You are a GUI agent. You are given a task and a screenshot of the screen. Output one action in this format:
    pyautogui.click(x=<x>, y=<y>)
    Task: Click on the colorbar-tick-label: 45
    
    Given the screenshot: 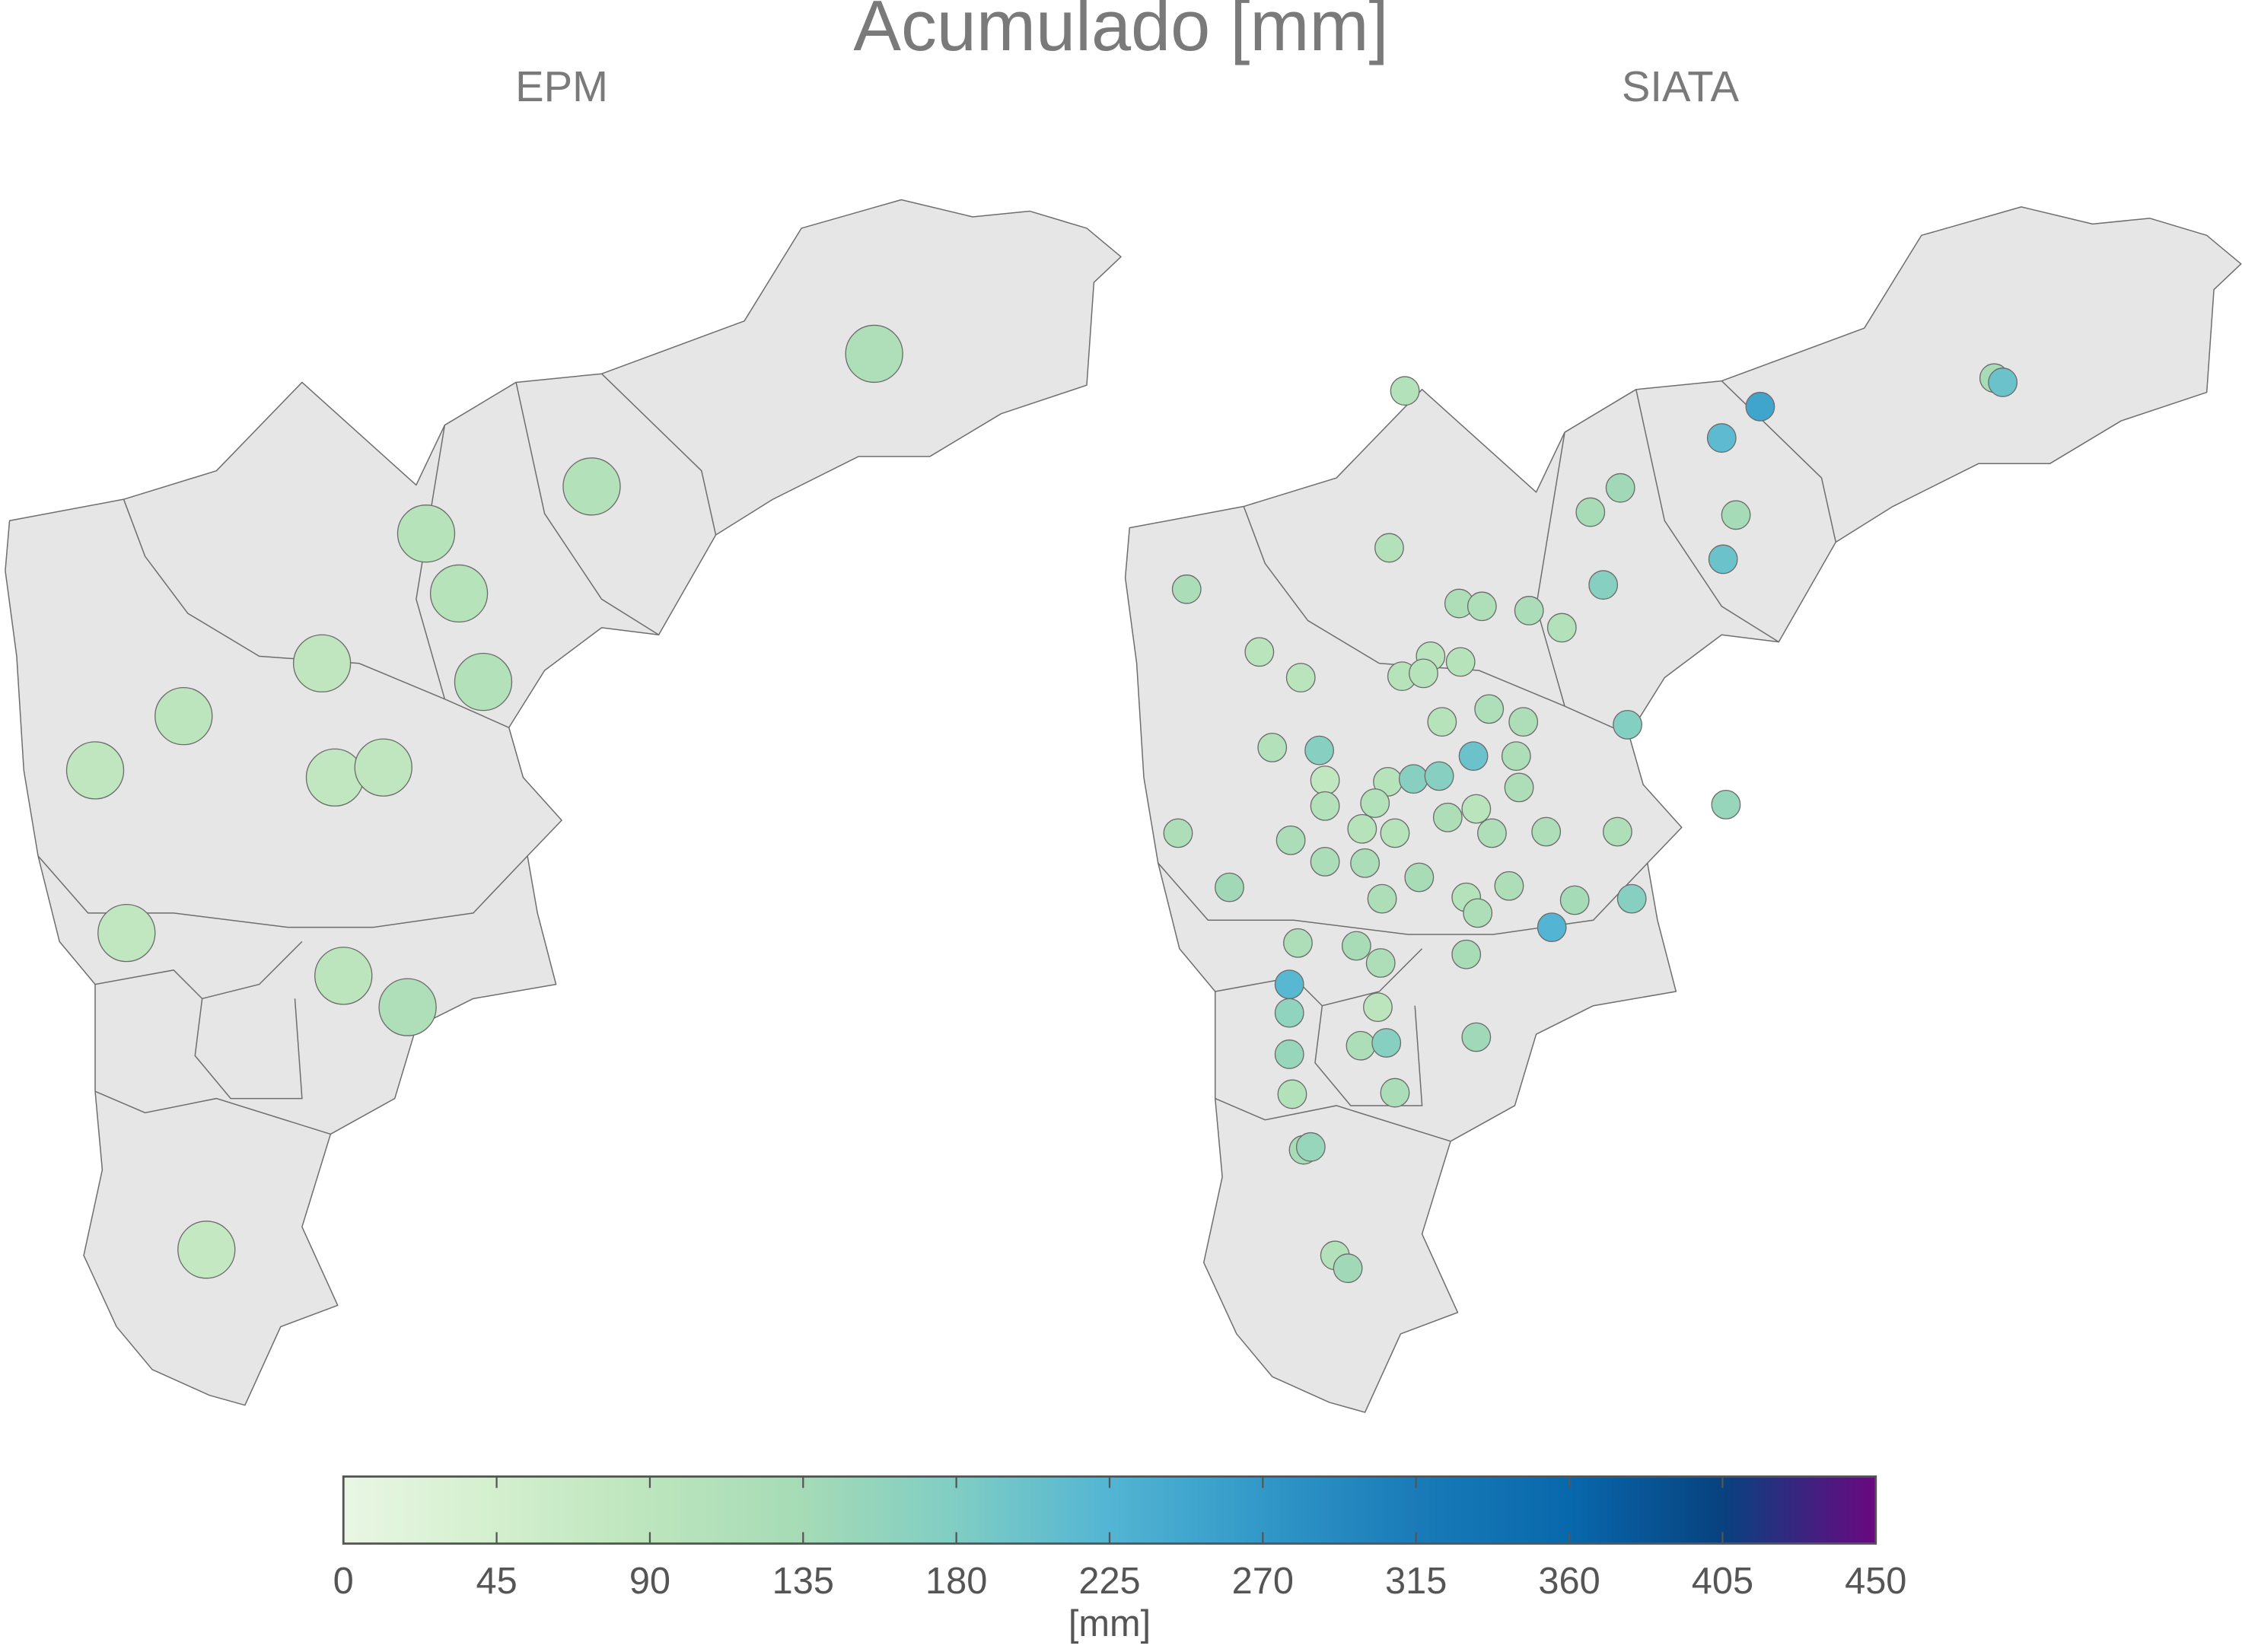 What is the action you would take?
    pyautogui.click(x=497, y=1581)
    